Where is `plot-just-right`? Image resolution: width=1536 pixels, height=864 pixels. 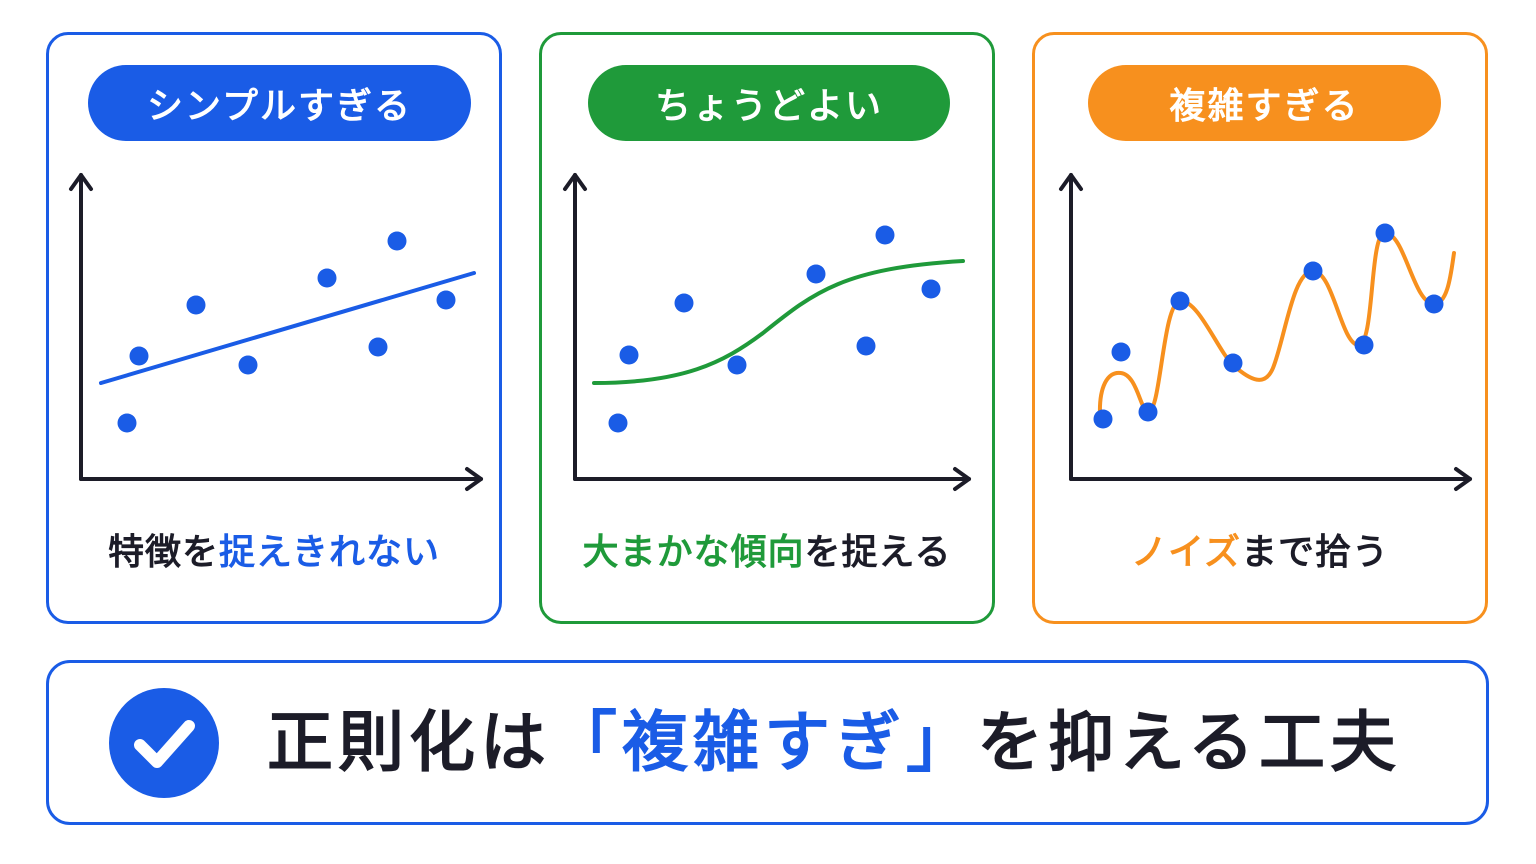
plot-just-right is located at coordinates (767, 332).